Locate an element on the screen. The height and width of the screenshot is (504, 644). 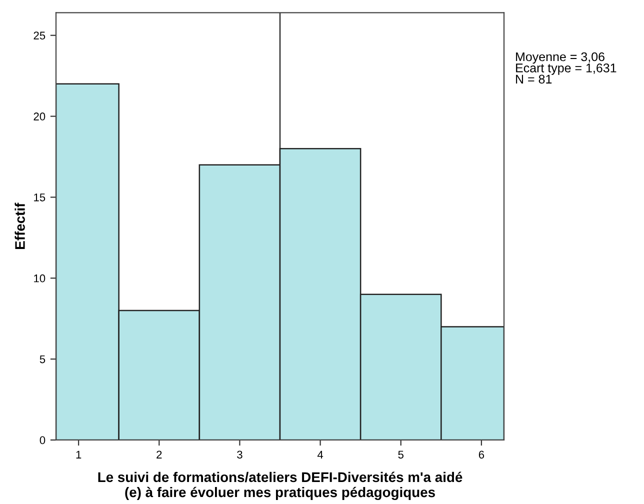
text: Moyenne = 3,06 Ecart type = 1,631 N = 81 is located at coordinates (566, 68).